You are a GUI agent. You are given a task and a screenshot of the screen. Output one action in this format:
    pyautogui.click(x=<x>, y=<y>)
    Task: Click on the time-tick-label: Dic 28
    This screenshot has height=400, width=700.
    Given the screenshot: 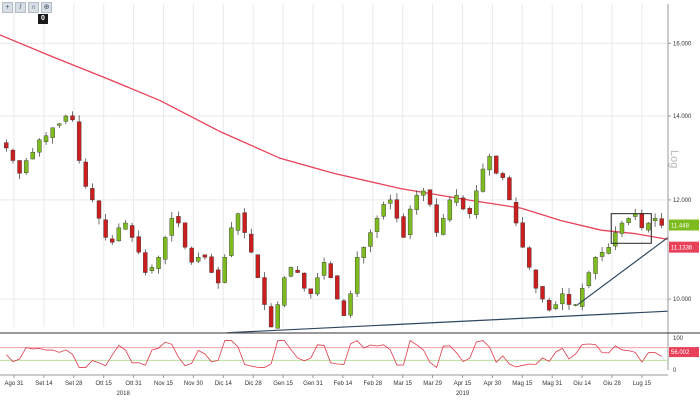 What is the action you would take?
    pyautogui.click(x=254, y=384)
    